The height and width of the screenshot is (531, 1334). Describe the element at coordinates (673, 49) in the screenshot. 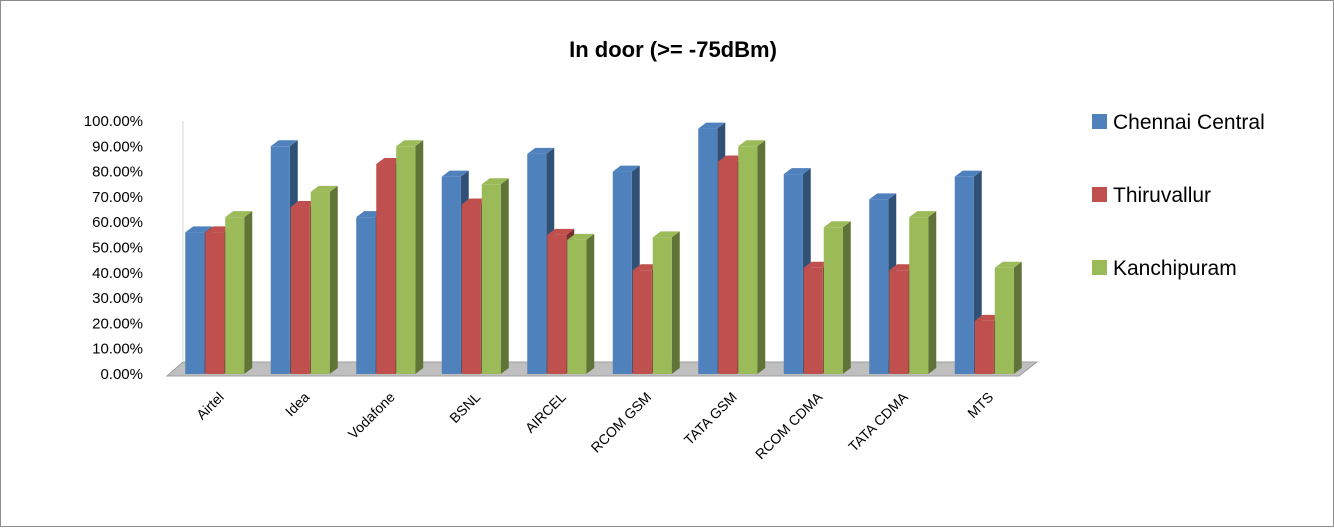

I see `chart-title: In door (>= -75dBm)` at that location.